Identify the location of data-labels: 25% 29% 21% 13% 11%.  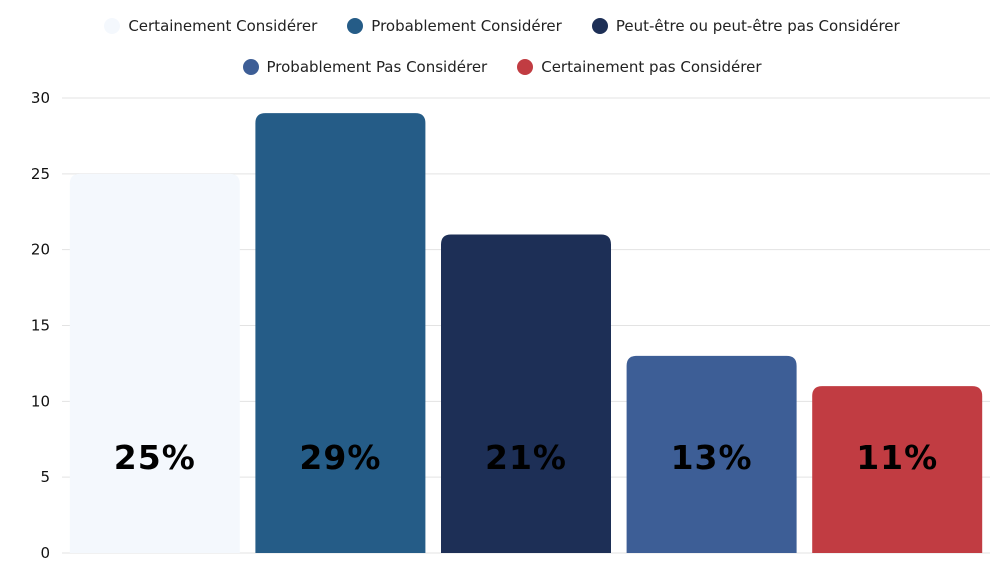
(526, 457).